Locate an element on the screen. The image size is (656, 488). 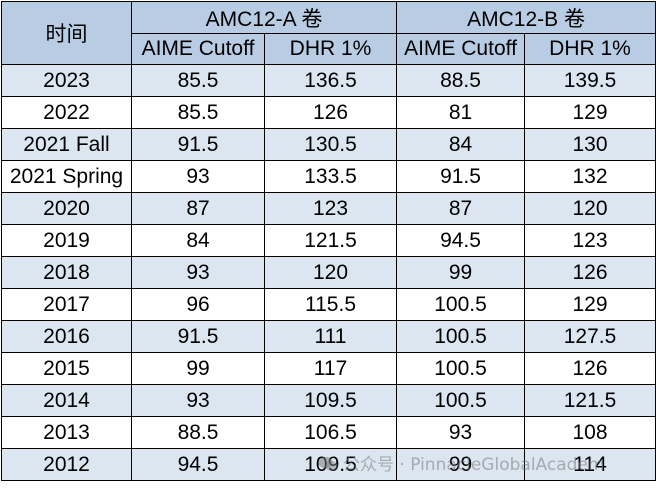
year-cell: 2017 is located at coordinates (66, 304).